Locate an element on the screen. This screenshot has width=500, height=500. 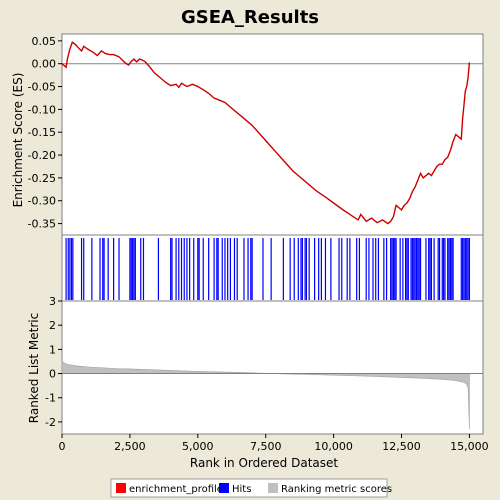
es-ytick-label: -0.10 is located at coordinates (42, 109).